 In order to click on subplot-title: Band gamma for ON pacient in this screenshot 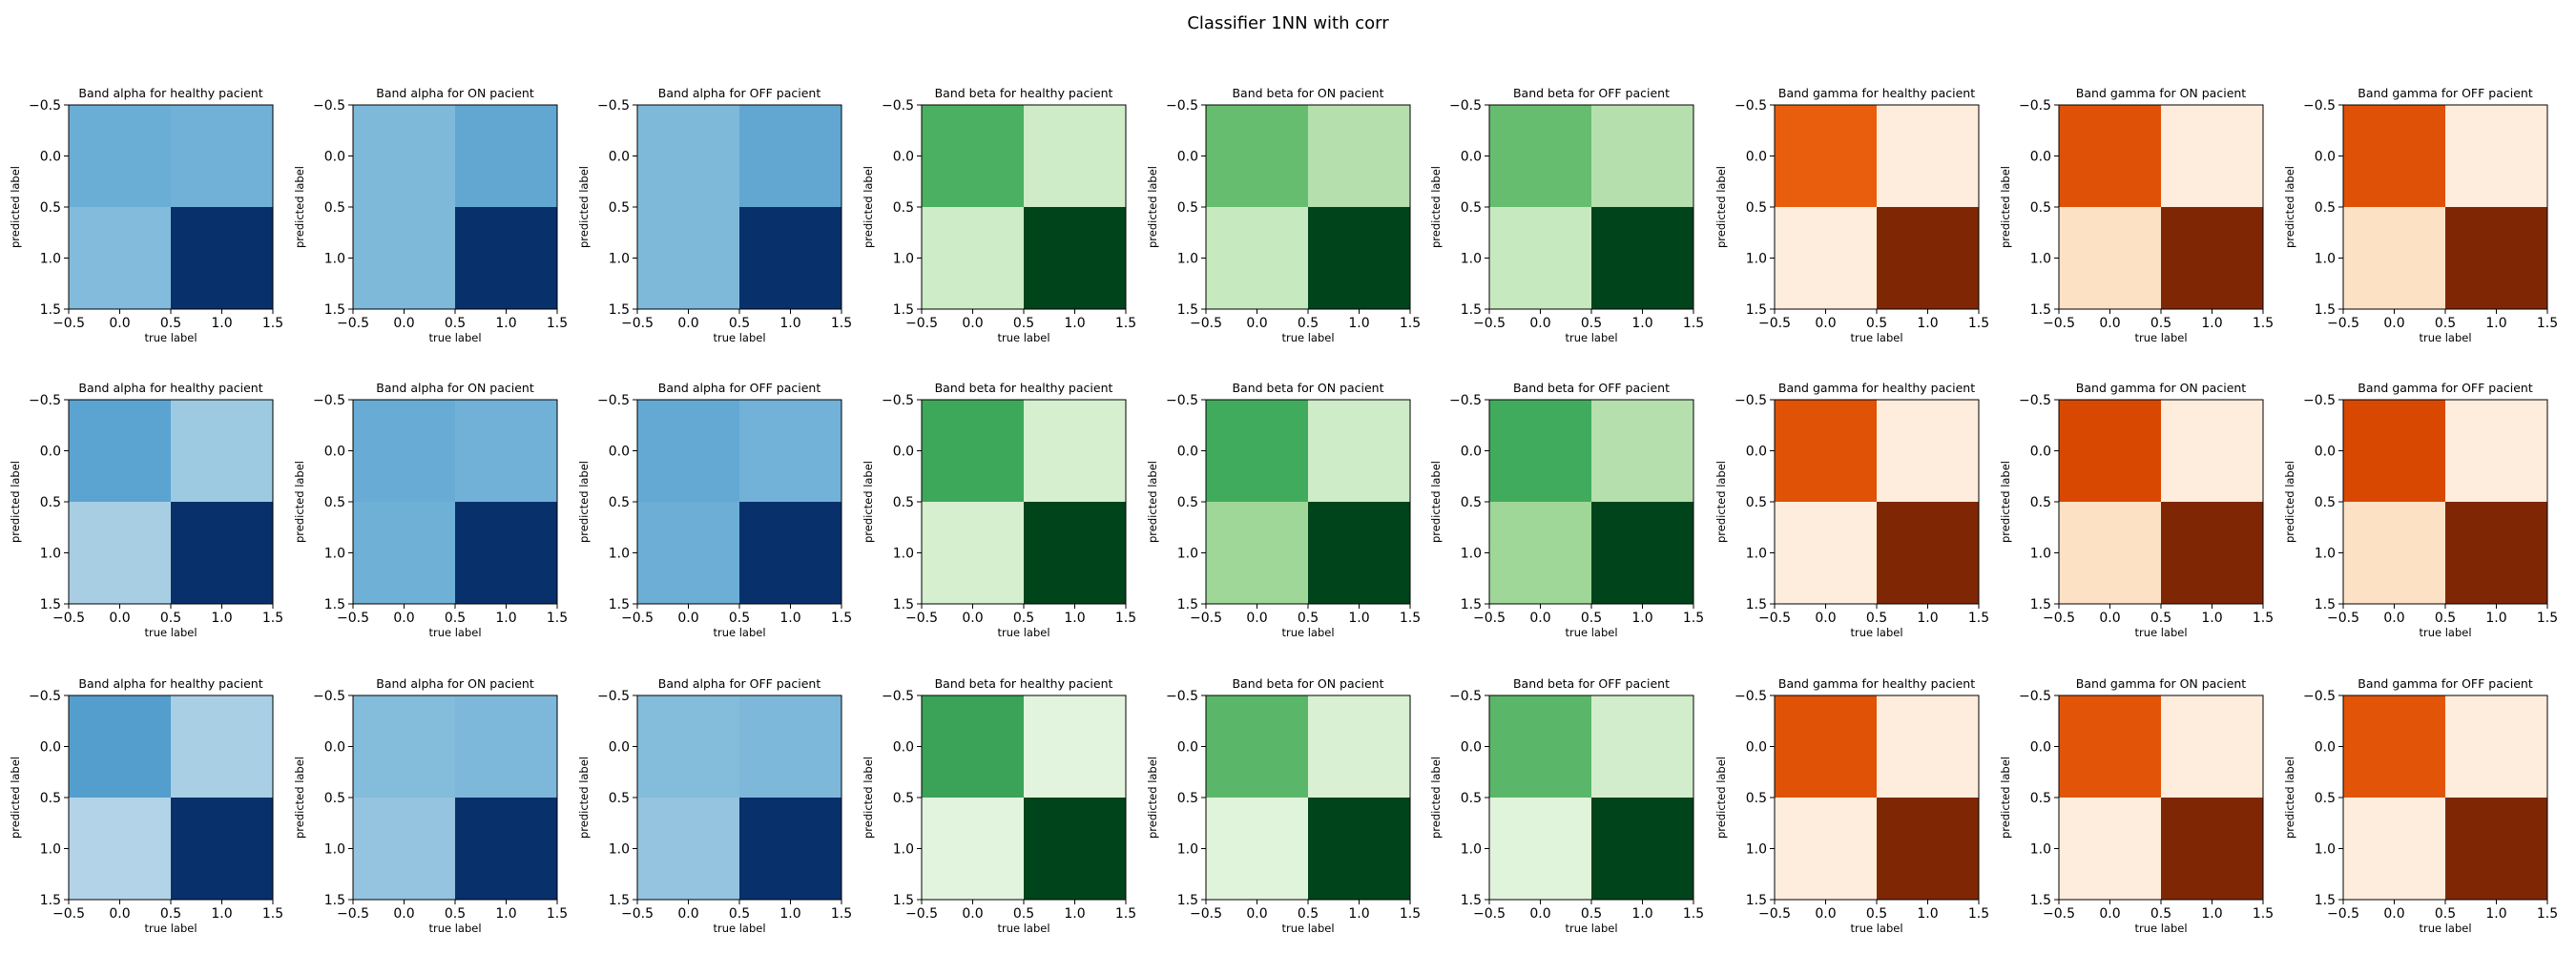, I will do `click(2161, 93)`.